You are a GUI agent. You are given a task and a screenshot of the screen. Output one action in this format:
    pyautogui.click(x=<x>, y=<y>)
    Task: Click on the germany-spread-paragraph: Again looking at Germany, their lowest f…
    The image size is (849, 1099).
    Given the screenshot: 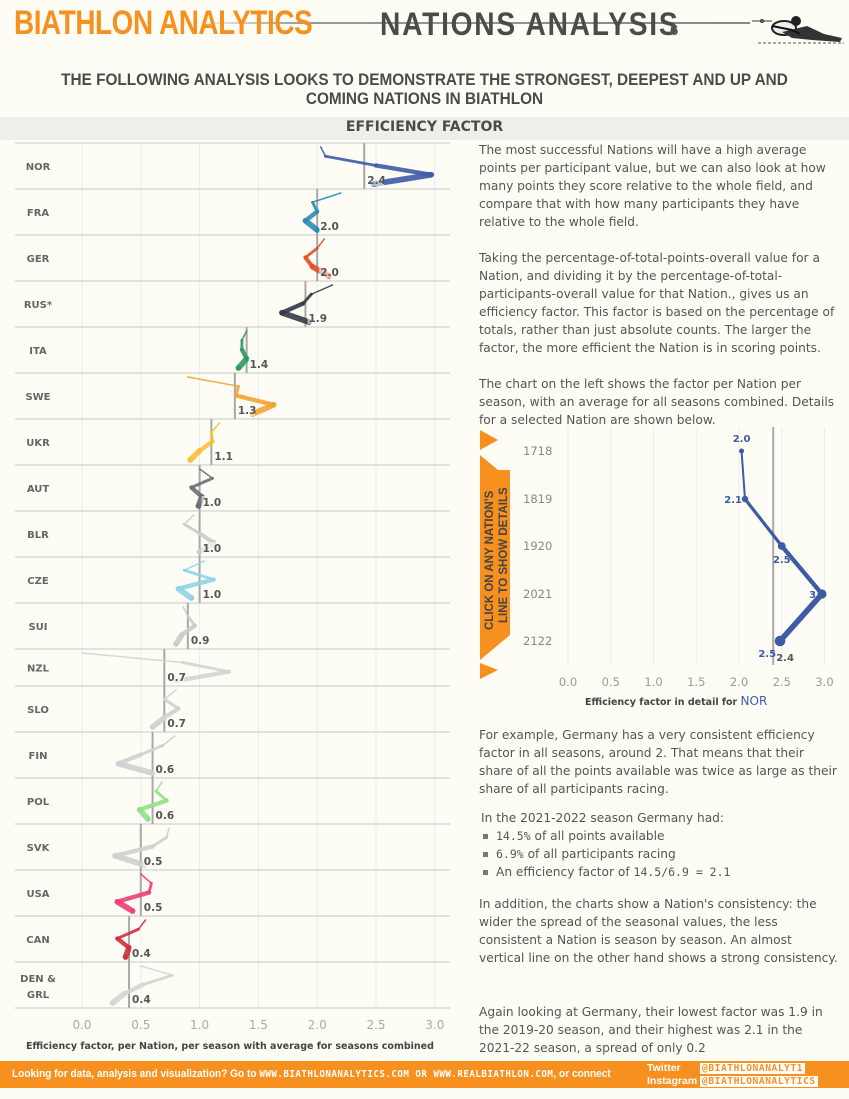 What is the action you would take?
    pyautogui.click(x=659, y=1030)
    